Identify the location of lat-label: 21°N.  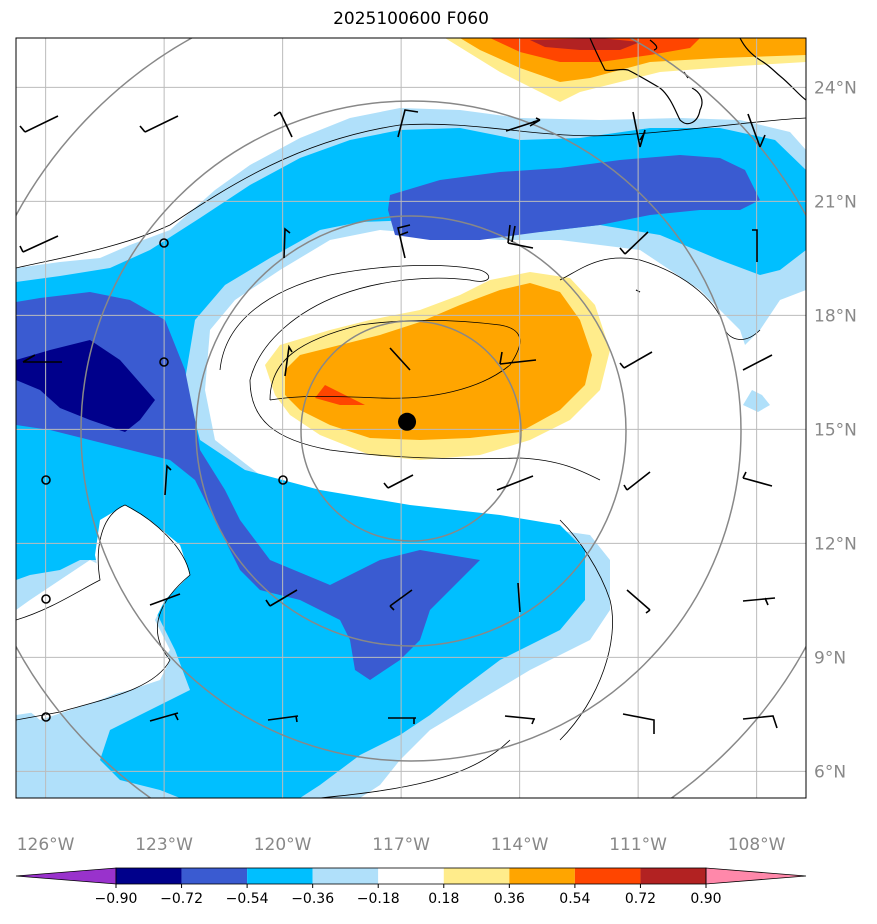
(835, 202).